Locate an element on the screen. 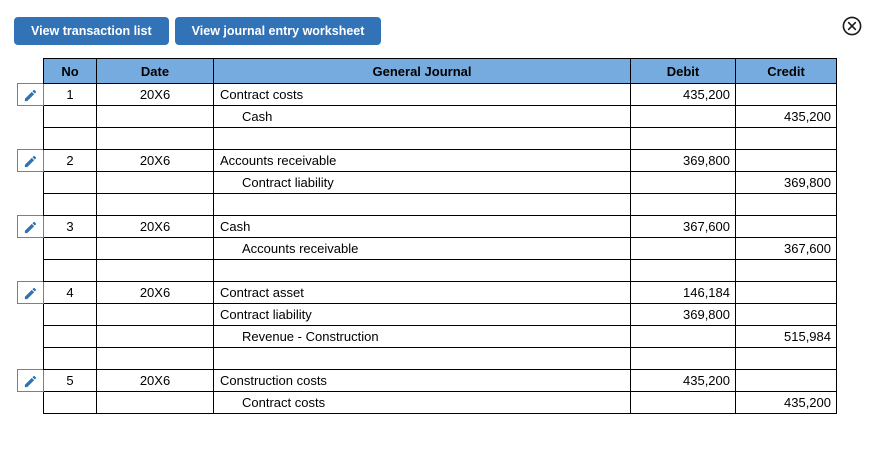 Image resolution: width=890 pixels, height=467 pixels. header-row: No Date General Journal Debit Credit is located at coordinates (427, 71).